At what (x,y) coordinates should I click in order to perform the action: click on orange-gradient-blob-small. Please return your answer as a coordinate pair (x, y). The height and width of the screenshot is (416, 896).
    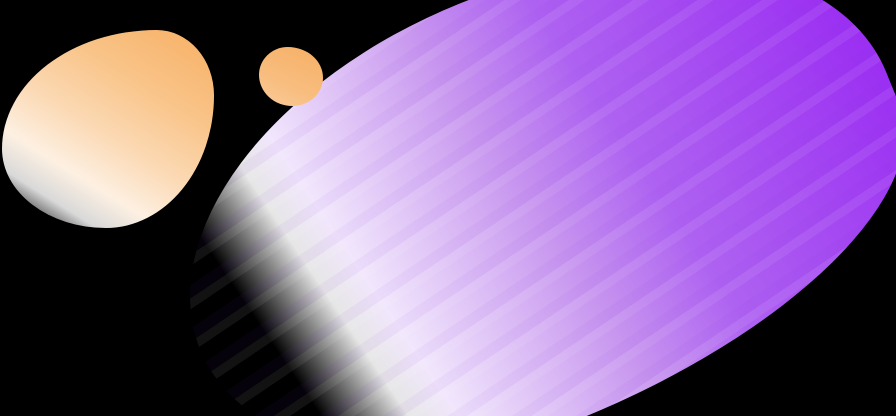
    Looking at the image, I should click on (291, 76).